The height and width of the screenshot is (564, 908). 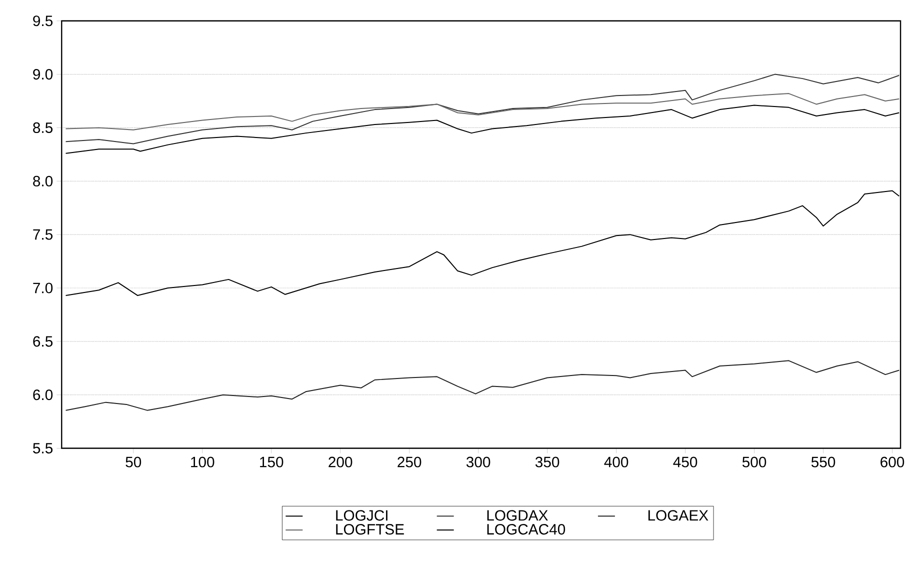 I want to click on x-tick-label: 200, so click(x=340, y=462).